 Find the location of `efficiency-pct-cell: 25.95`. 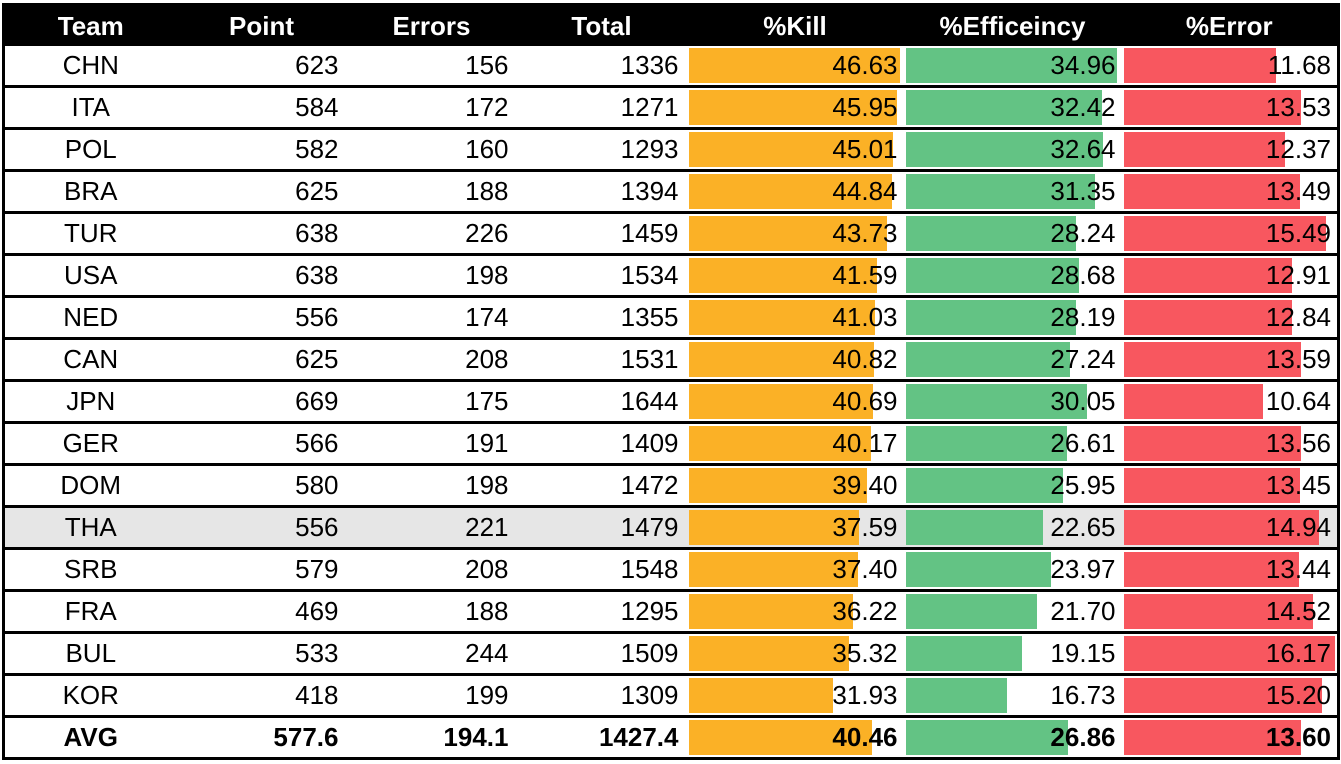

efficiency-pct-cell: 25.95 is located at coordinates (1012, 486).